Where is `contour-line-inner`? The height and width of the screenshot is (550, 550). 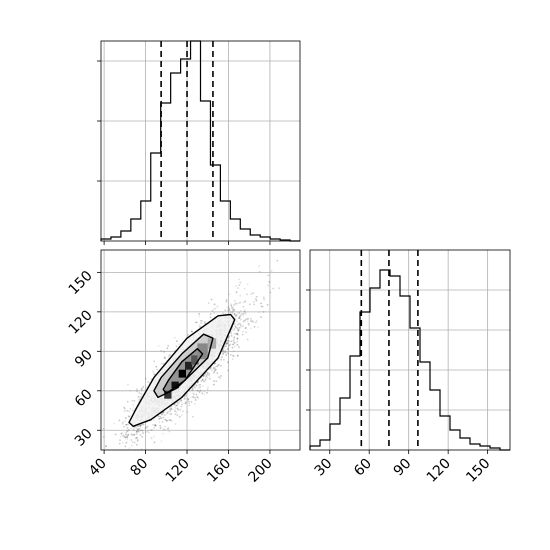
contour-line-inner is located at coordinates (183, 371).